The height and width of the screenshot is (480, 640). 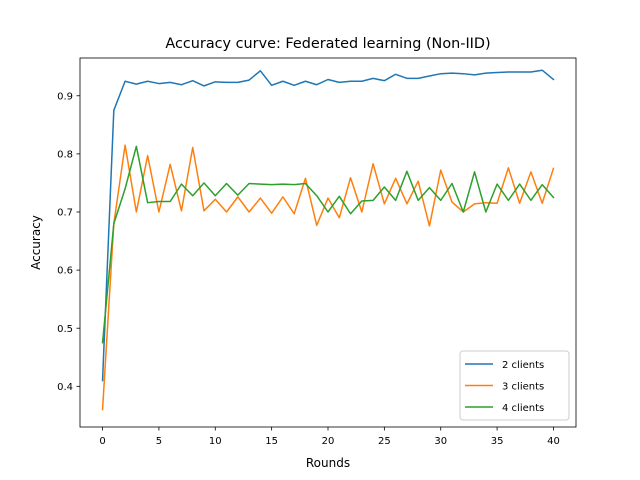 I want to click on legend-box, so click(x=514, y=385).